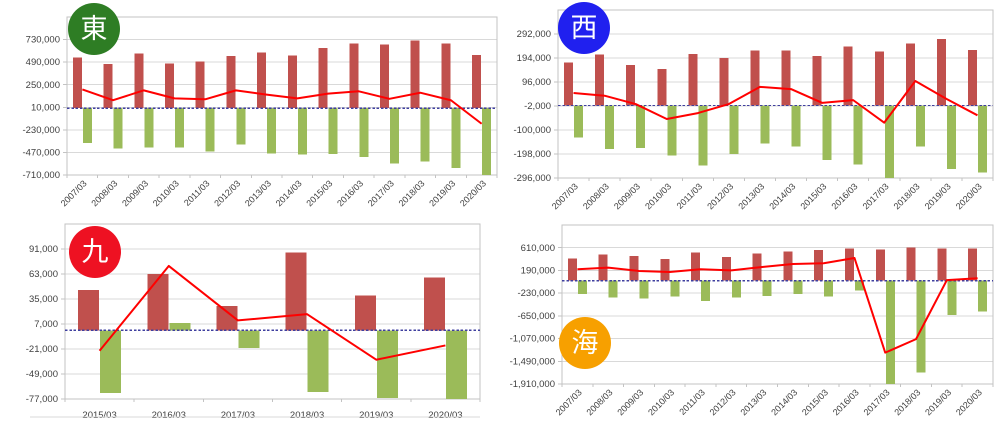 Image resolution: width=1000 pixels, height=437 pixels. What do you see at coordinates (532, 178) in the screenshot?
I see `svg-text: -296,000` at bounding box center [532, 178].